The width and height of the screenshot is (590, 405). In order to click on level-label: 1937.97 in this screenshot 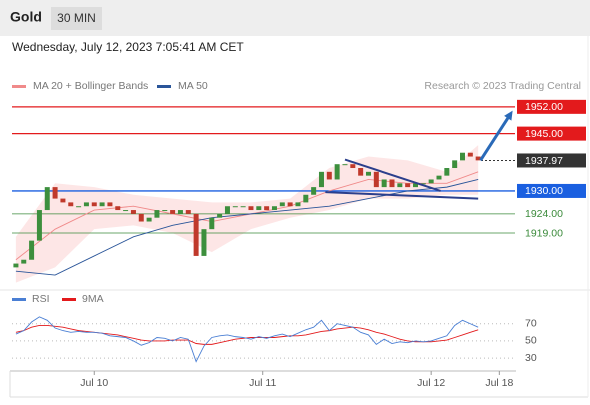, I will do `click(544, 161)`.